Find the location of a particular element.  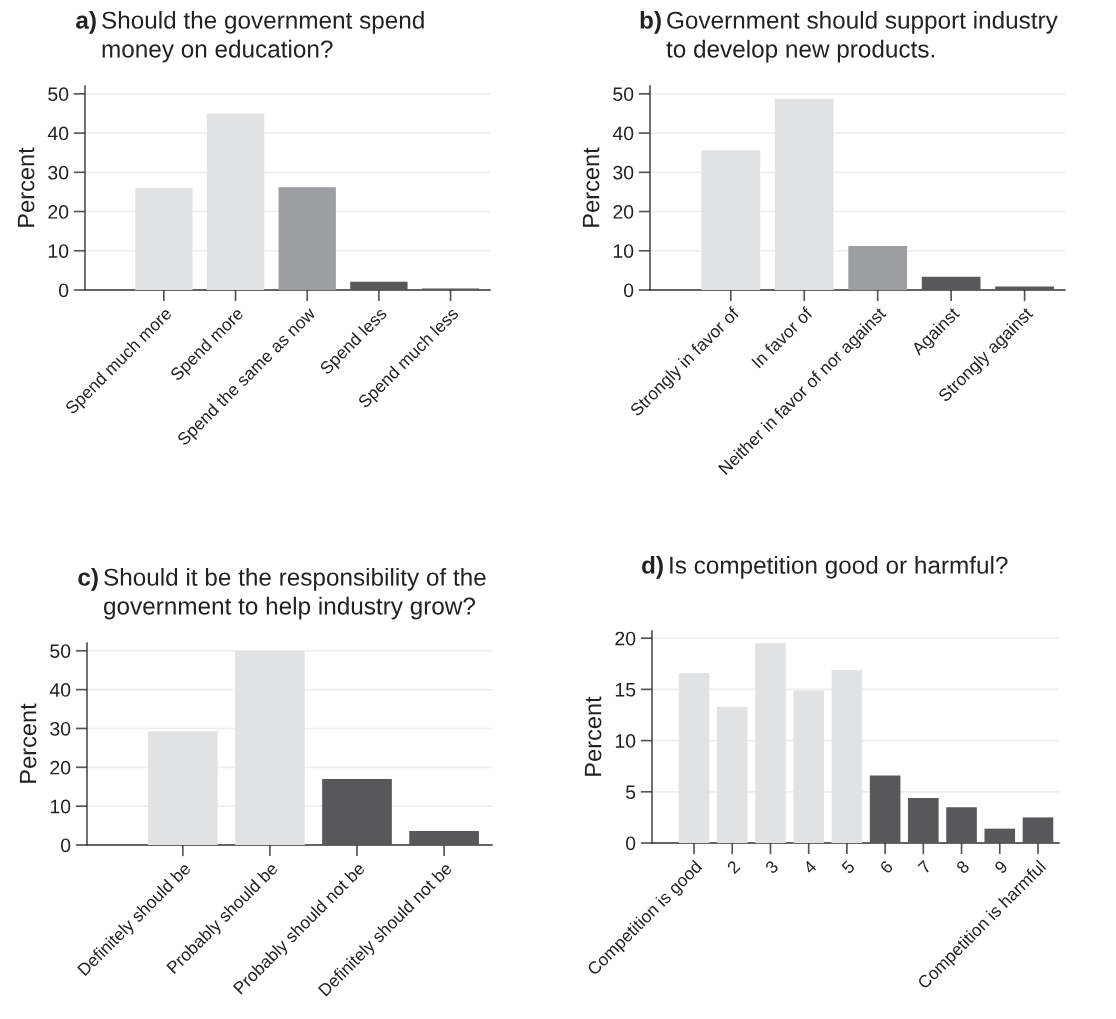

text: b) is located at coordinates (650, 22).